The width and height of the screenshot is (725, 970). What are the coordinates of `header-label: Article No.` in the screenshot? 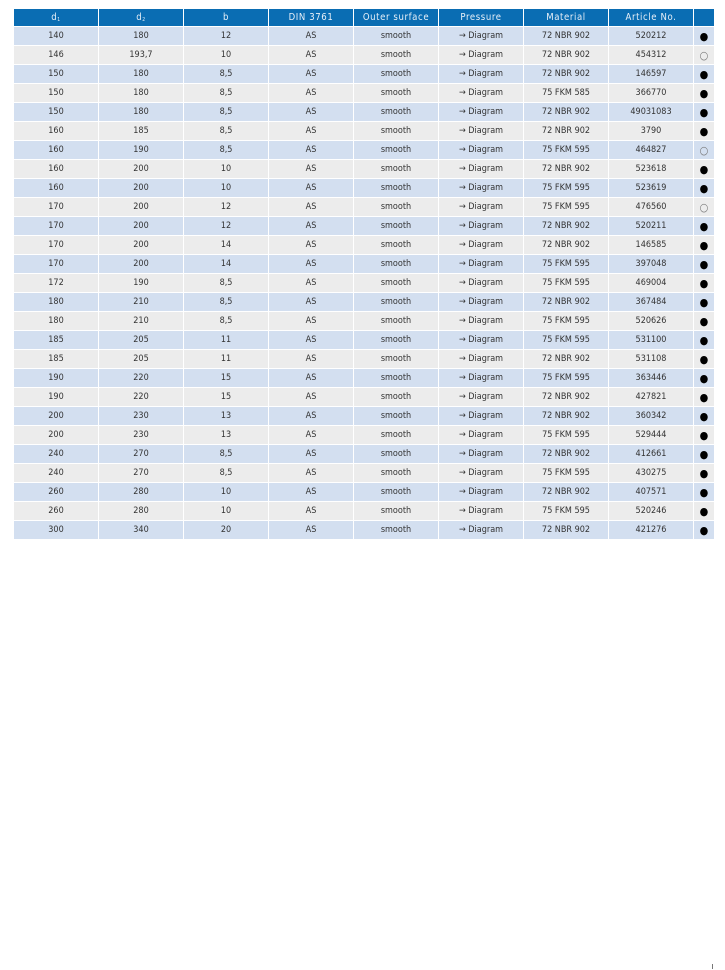 It's located at (651, 17).